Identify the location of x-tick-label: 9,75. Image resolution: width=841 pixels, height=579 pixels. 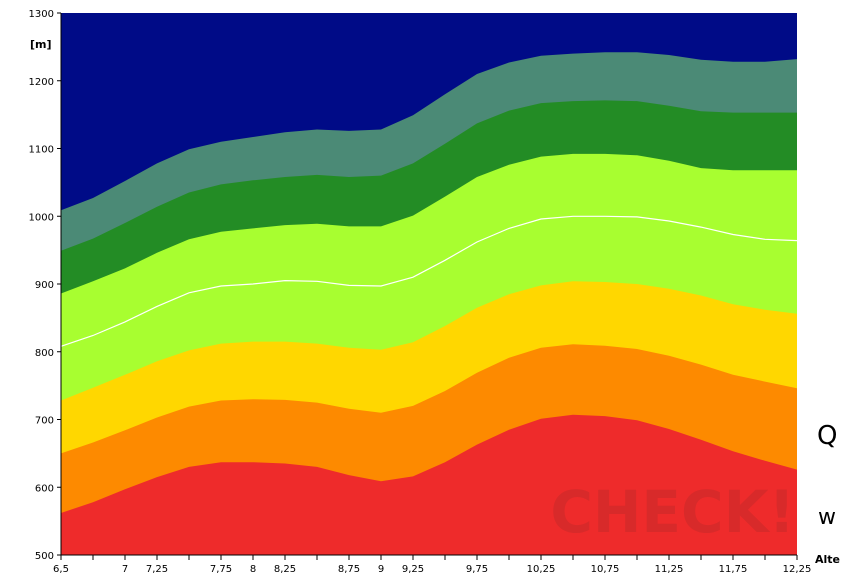
(477, 569).